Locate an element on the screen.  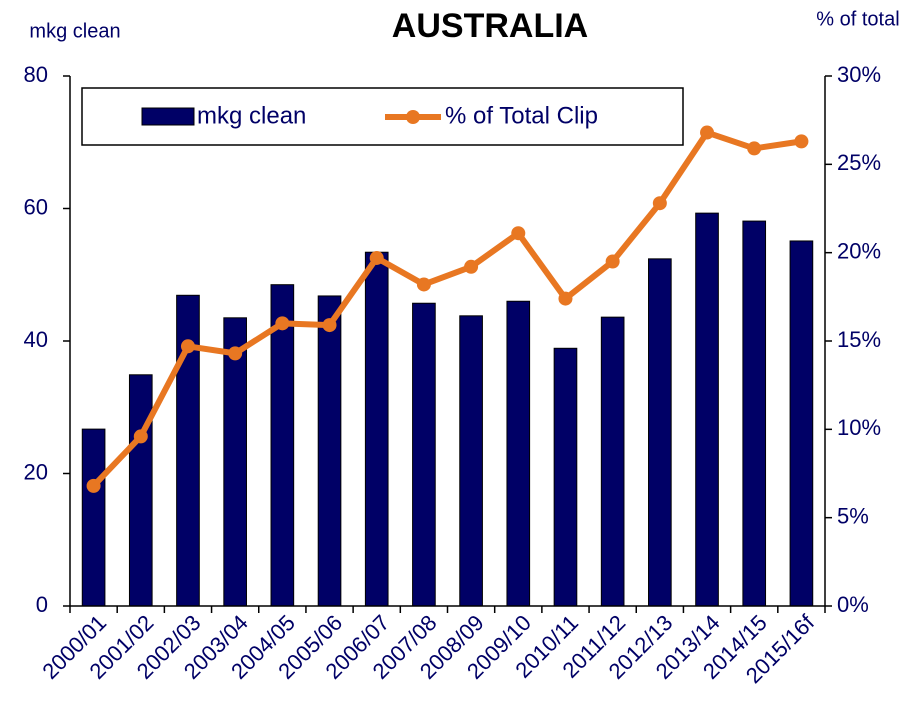
y2-tick-label: 25% is located at coordinates (859, 162).